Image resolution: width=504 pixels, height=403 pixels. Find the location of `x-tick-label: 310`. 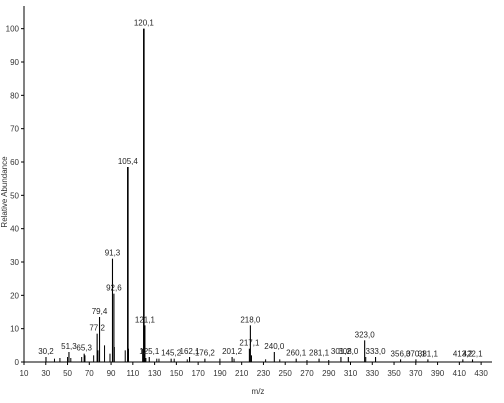

x-tick-label: 310 is located at coordinates (351, 373).